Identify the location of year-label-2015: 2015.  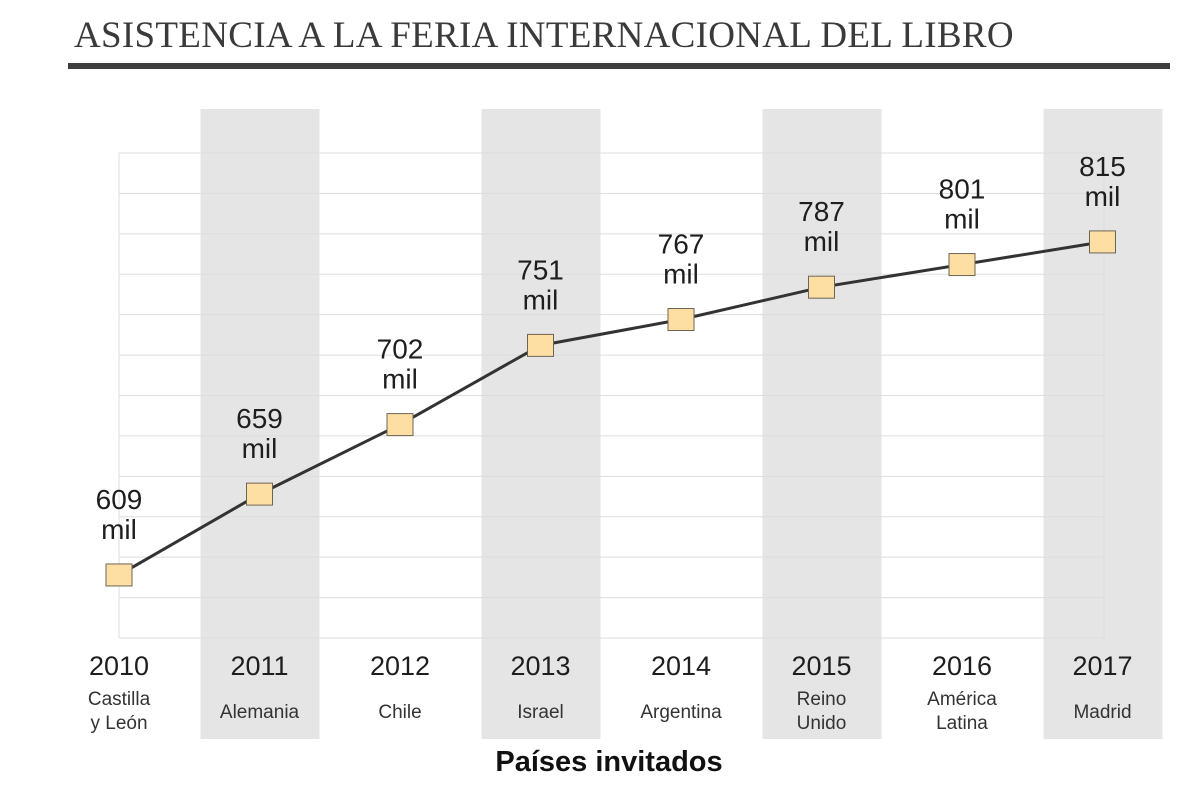
(821, 666).